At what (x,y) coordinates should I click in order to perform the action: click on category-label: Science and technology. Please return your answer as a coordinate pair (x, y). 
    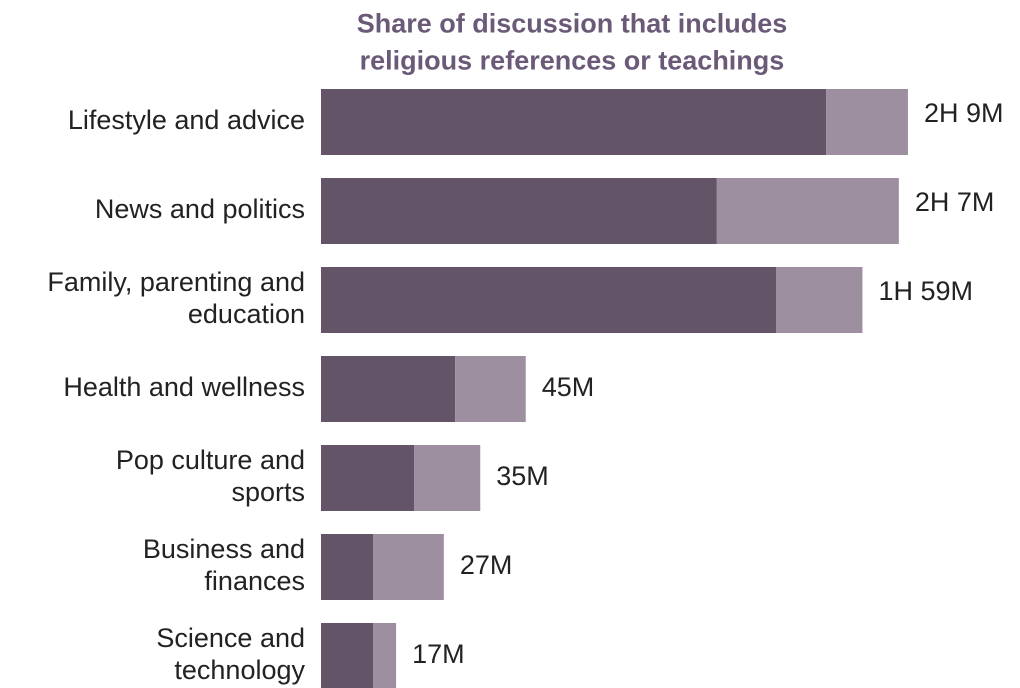
    Looking at the image, I should click on (230, 654).